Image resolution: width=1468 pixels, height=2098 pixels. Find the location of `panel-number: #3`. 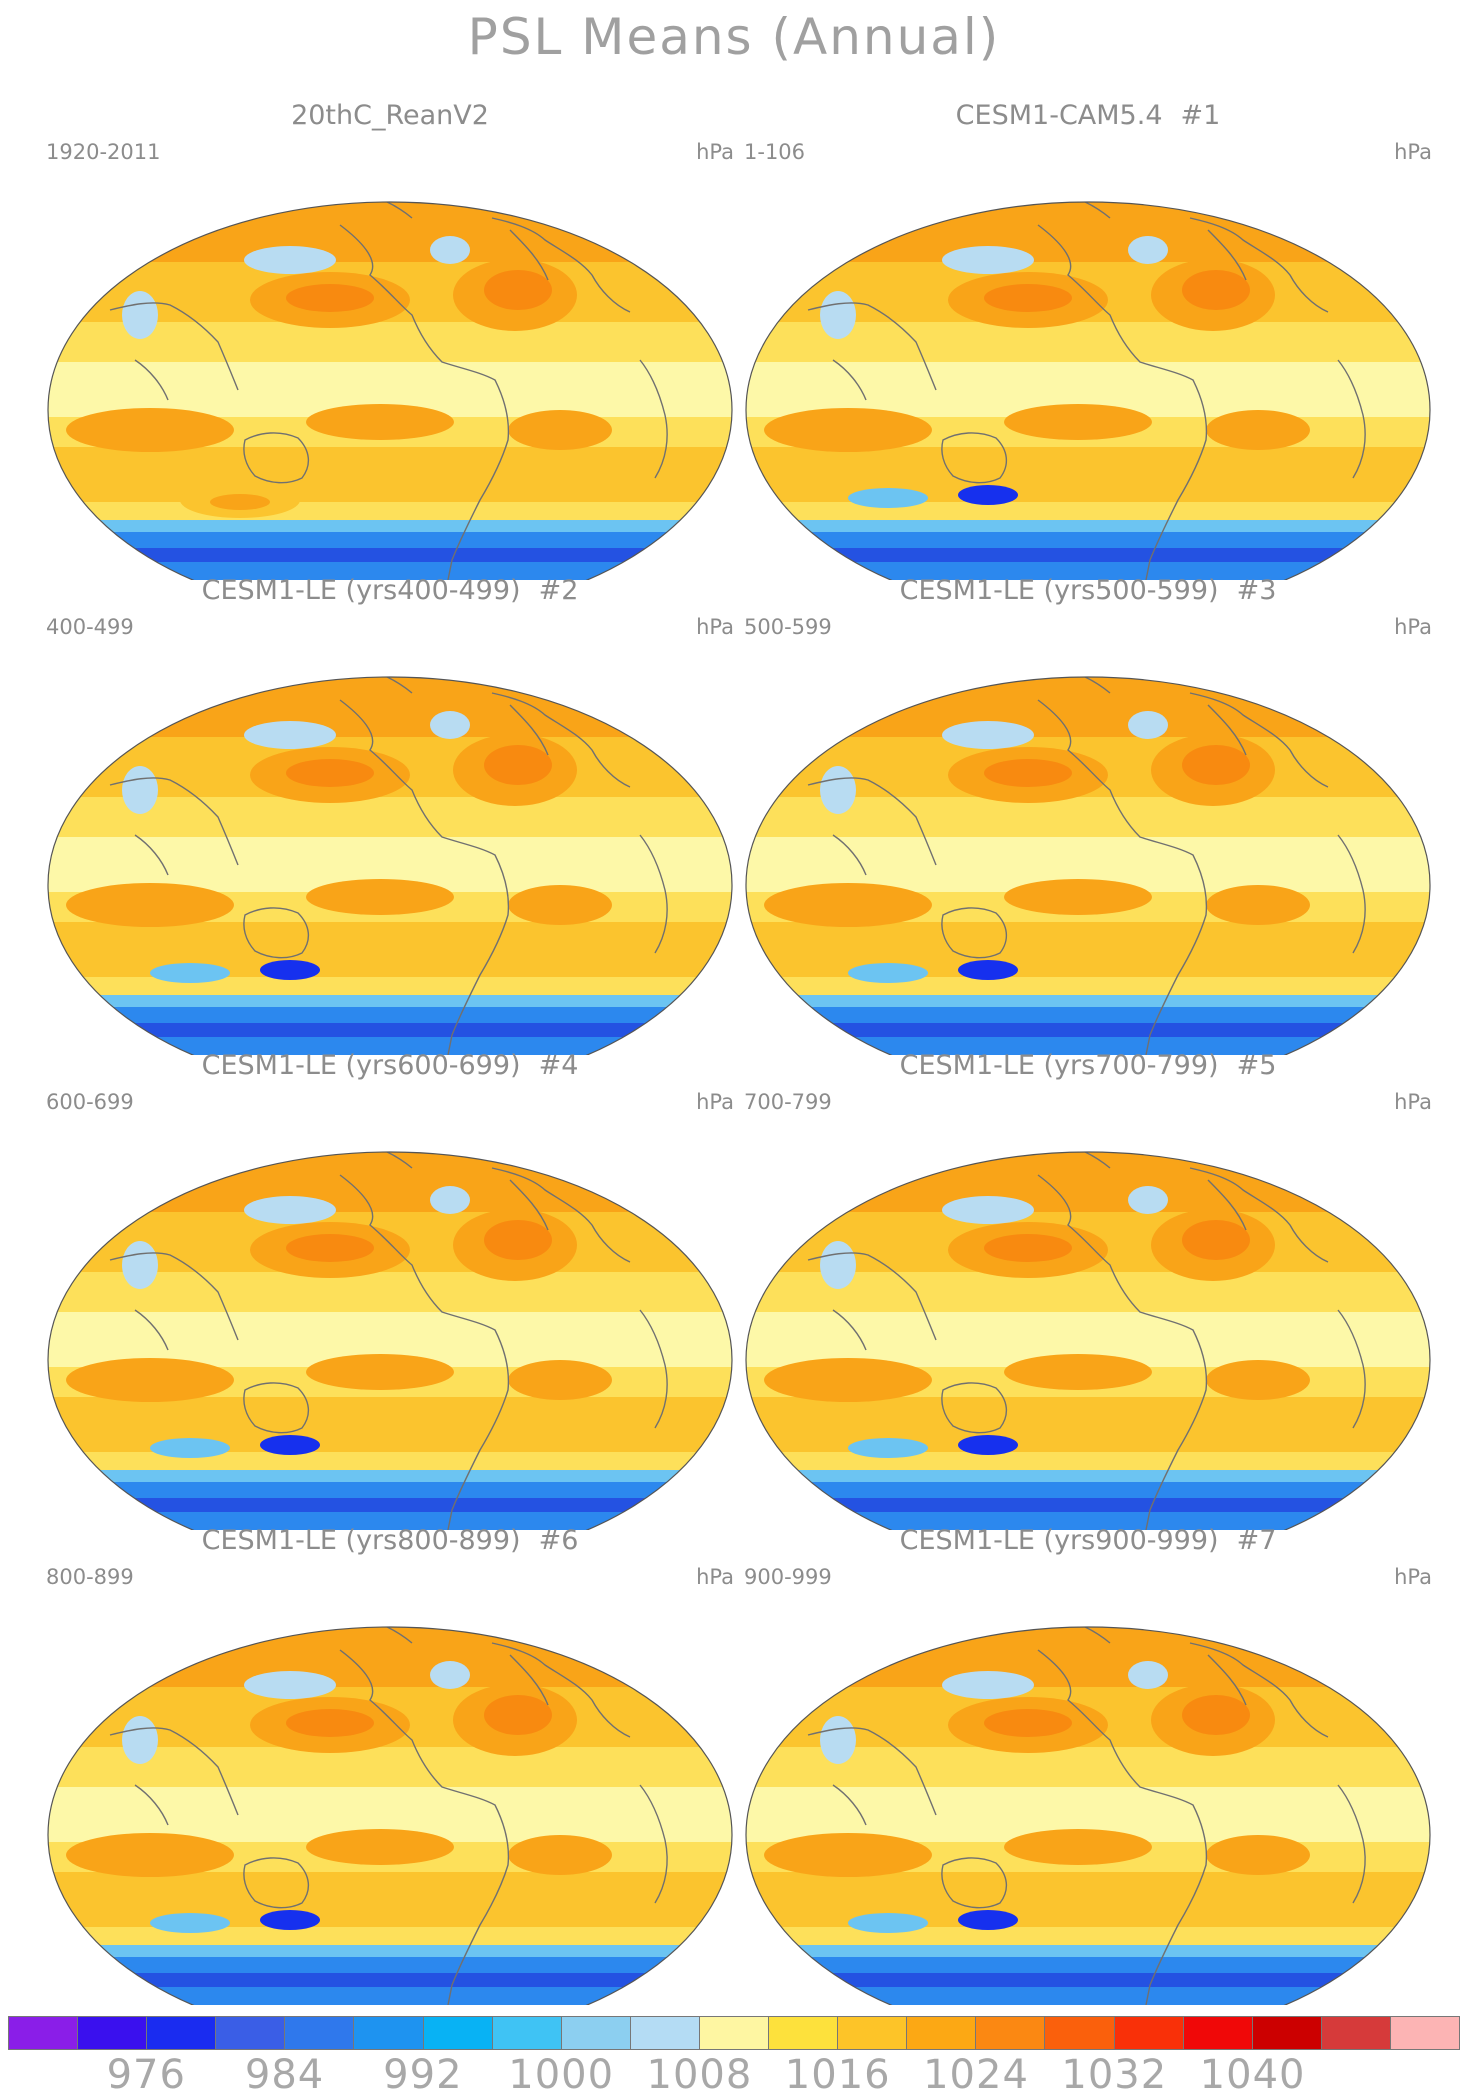

panel-number: #3 is located at coordinates (1256, 590).